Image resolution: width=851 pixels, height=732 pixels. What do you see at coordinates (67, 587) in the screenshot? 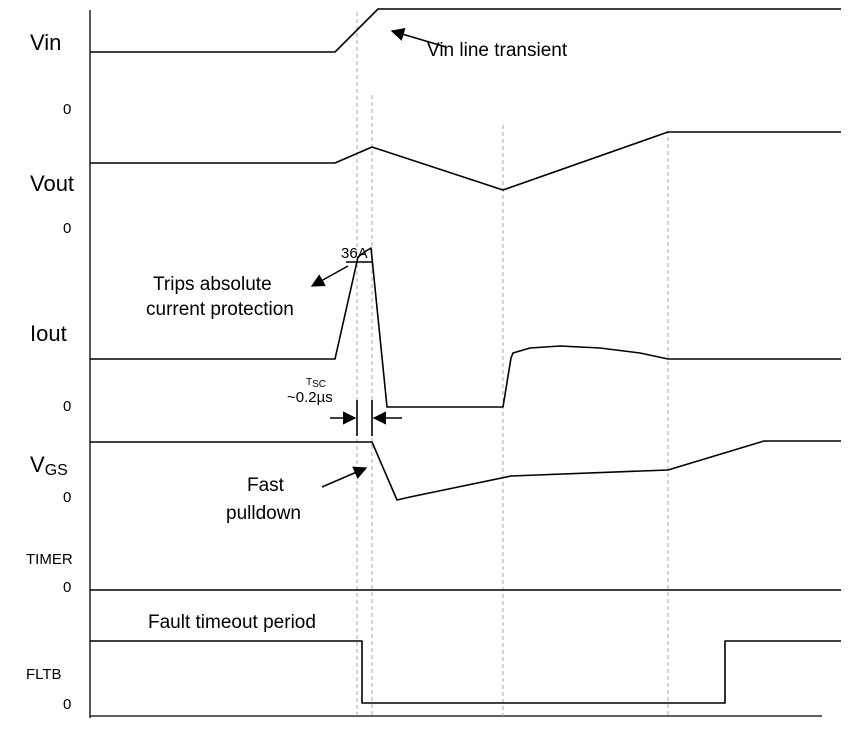
I see `timer-zero-label: 0` at bounding box center [67, 587].